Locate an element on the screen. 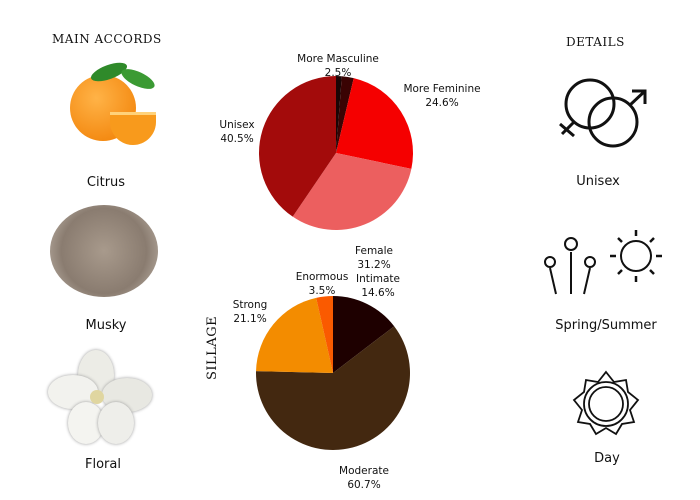  slice-value: 14.6% is located at coordinates (378, 293).